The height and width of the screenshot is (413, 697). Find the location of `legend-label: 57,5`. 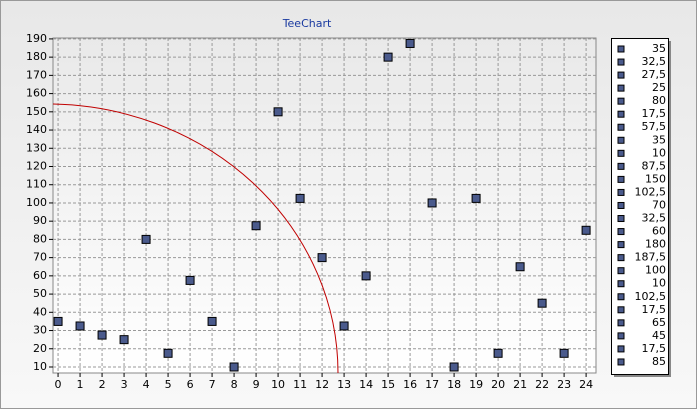

legend-label: 57,5 is located at coordinates (654, 126).